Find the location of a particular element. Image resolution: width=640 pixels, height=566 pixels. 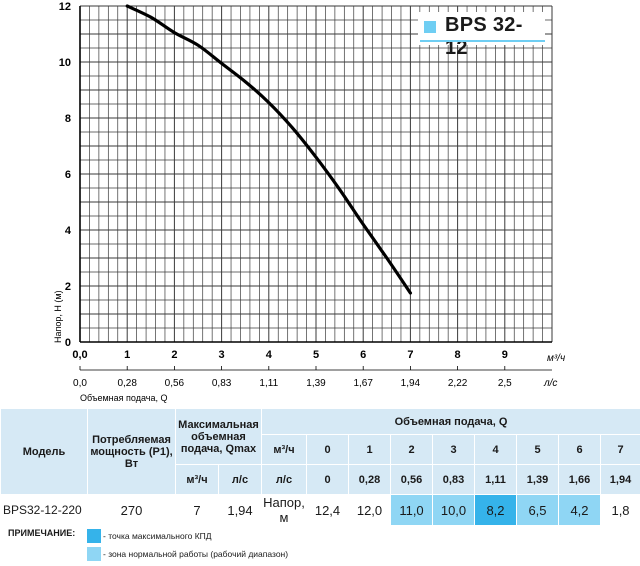

notes-label: ПРИМЕЧАНИЕ: is located at coordinates (42, 533).